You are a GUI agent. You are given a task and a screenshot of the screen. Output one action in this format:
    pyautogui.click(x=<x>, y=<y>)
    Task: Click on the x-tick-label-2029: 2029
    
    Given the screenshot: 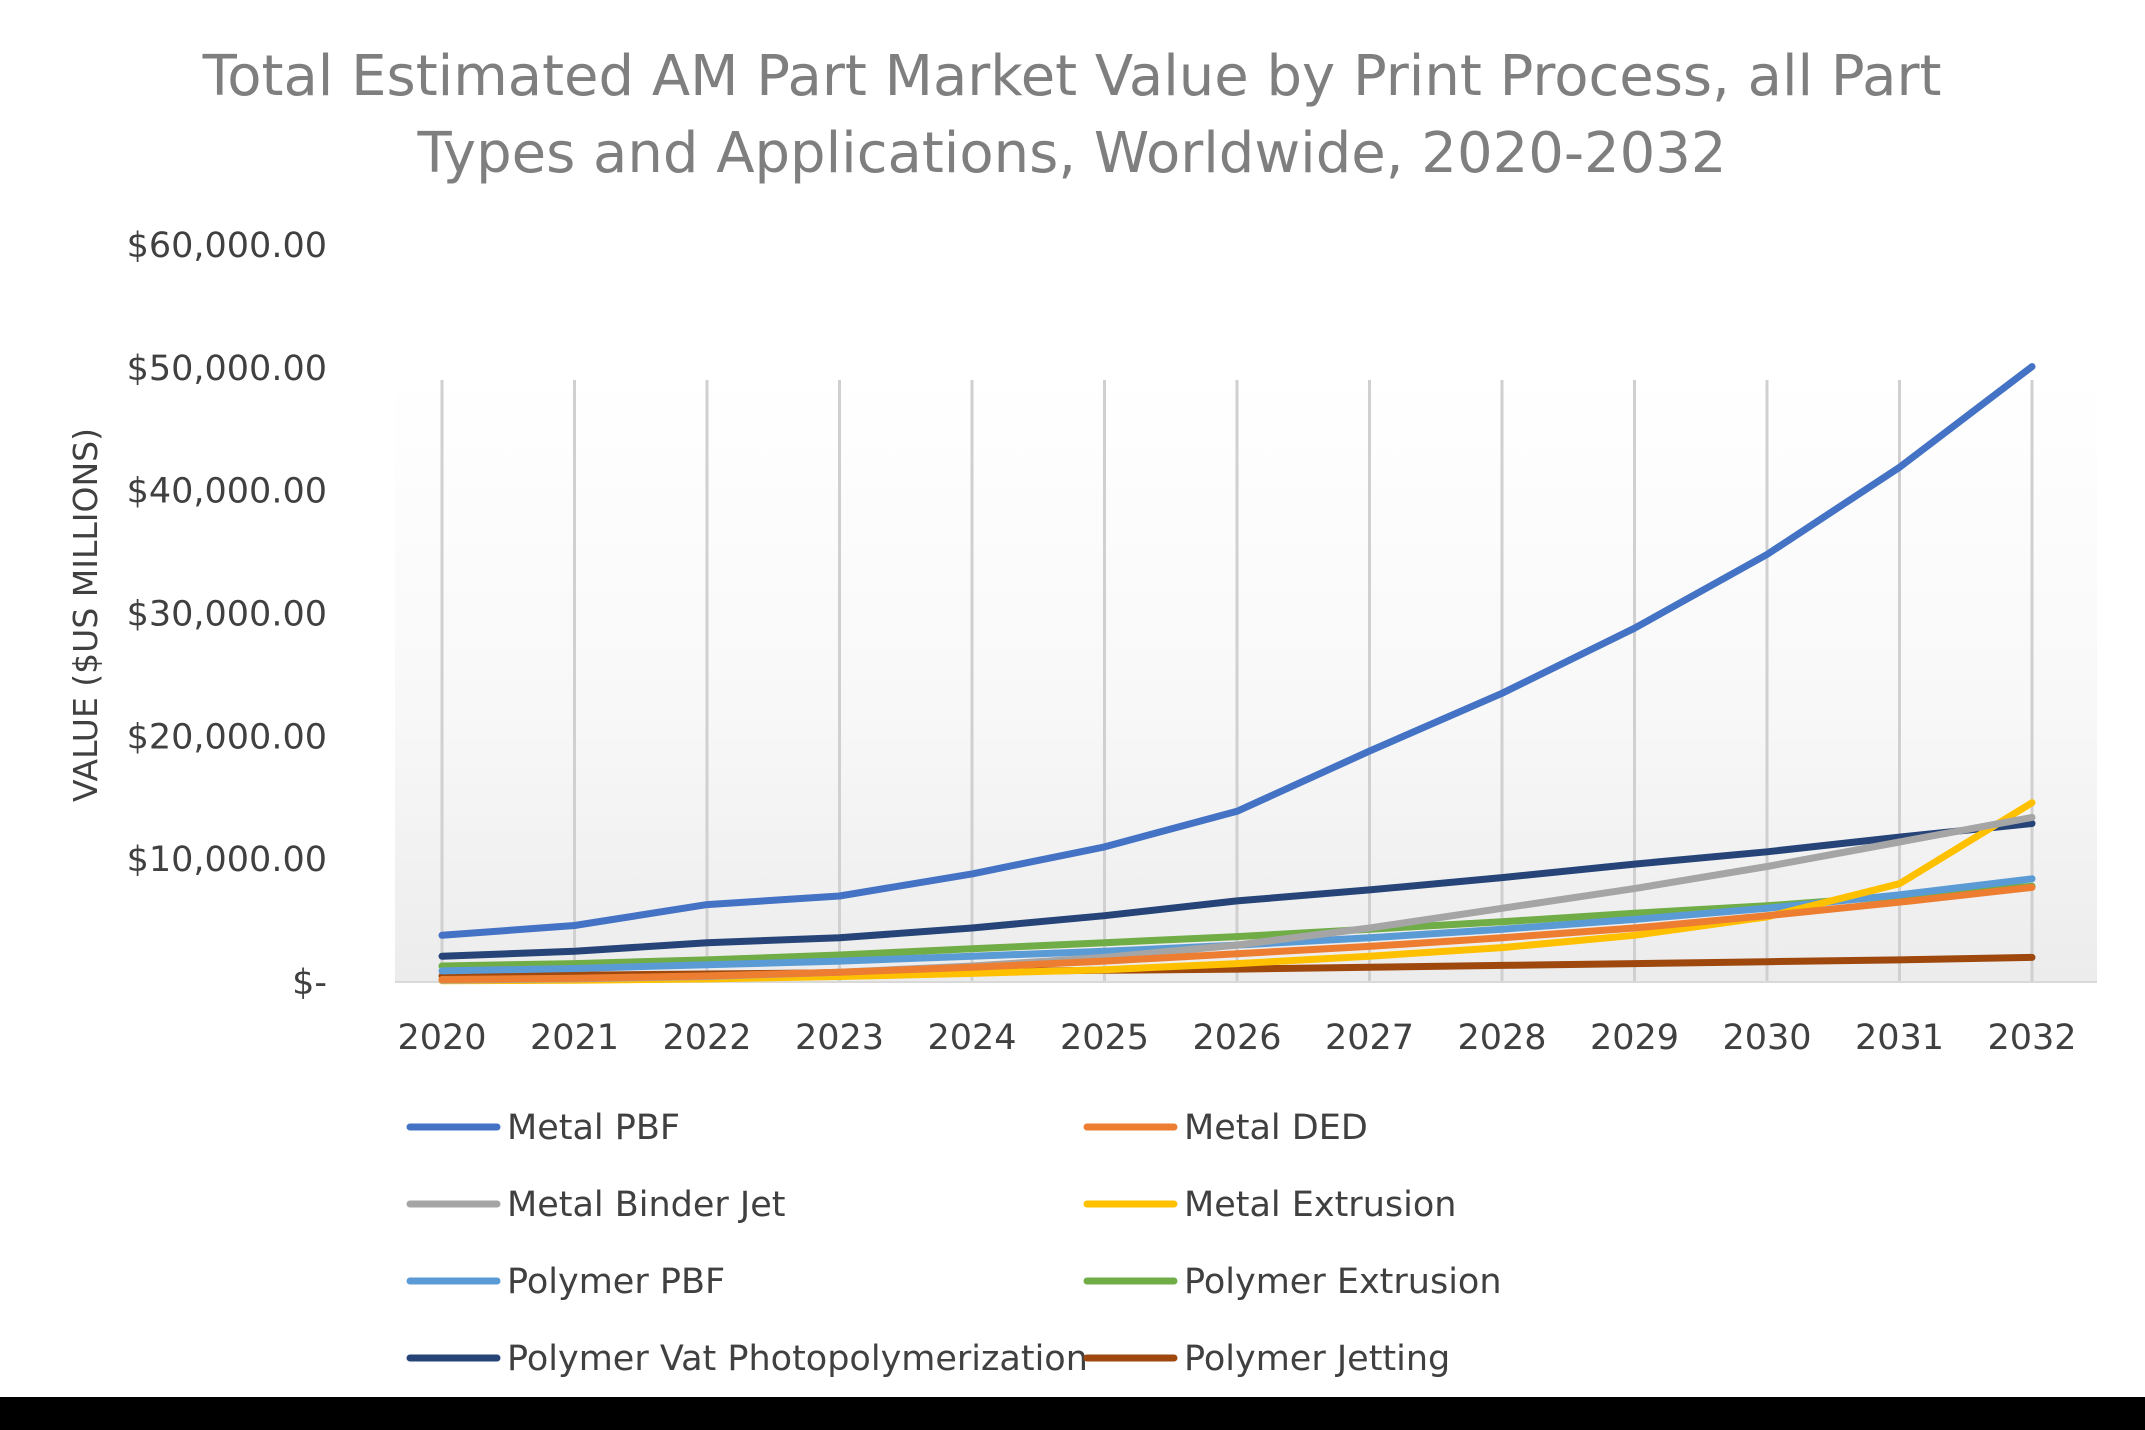 What is the action you would take?
    pyautogui.click(x=1634, y=1038)
    